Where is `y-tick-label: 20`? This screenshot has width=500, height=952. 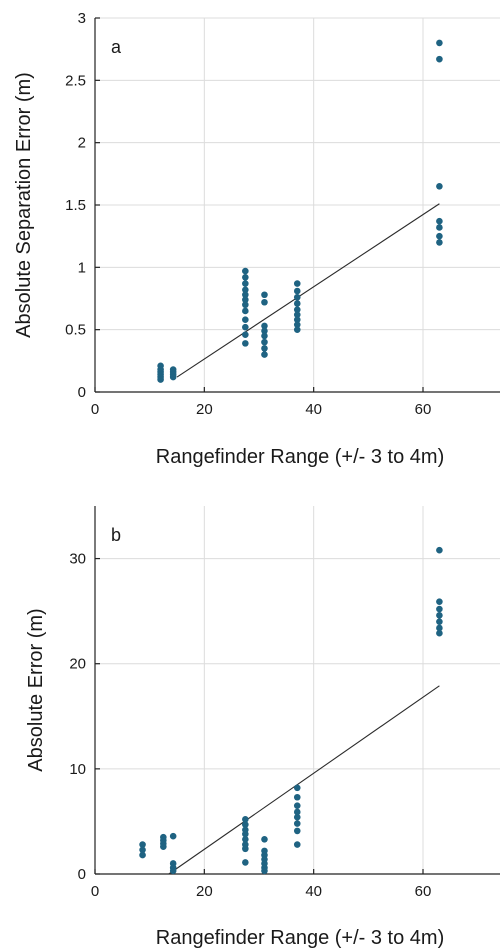 y-tick-label: 20 is located at coordinates (77, 664).